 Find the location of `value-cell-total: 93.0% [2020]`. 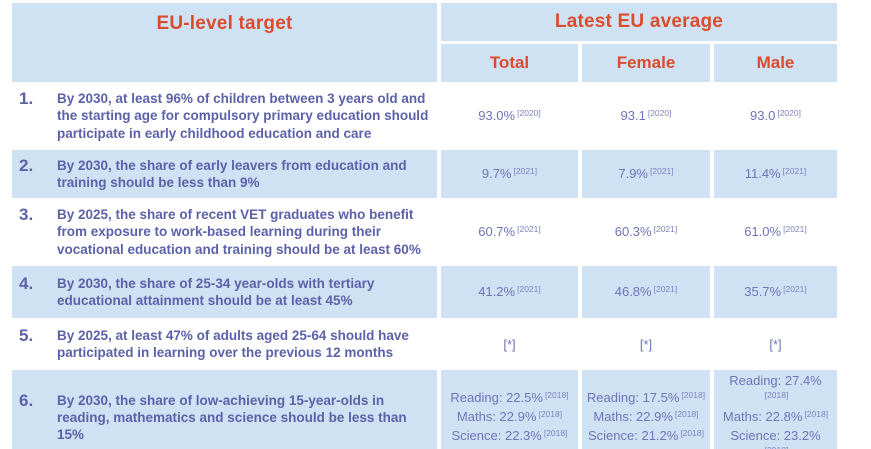

value-cell-total: 93.0% [2020] is located at coordinates (509, 116).